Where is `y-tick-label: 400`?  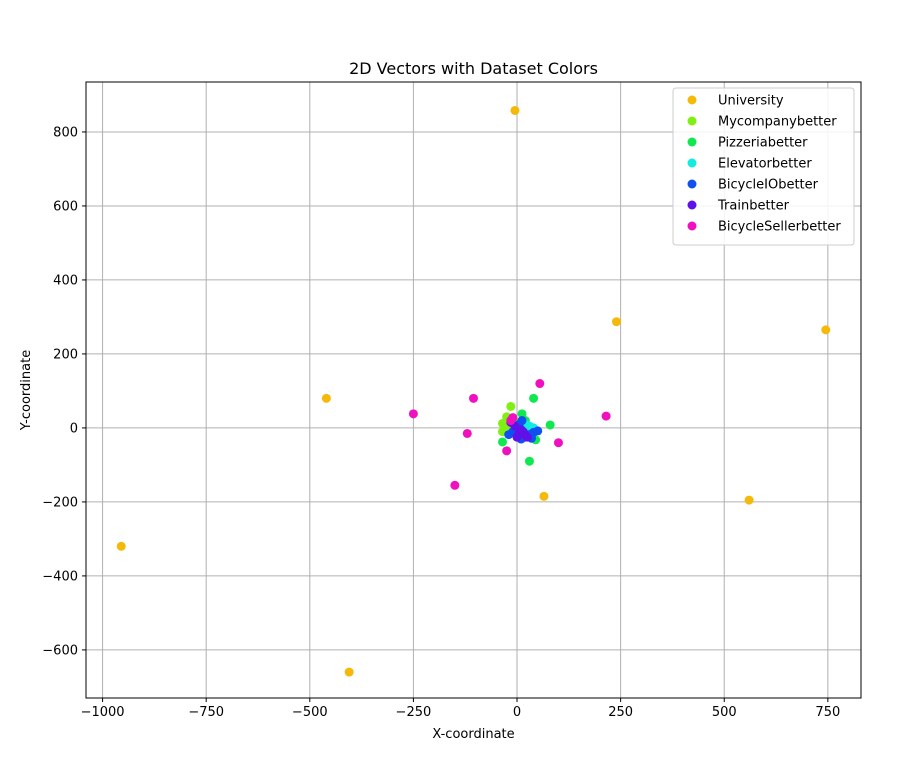
y-tick-label: 400 is located at coordinates (65, 280).